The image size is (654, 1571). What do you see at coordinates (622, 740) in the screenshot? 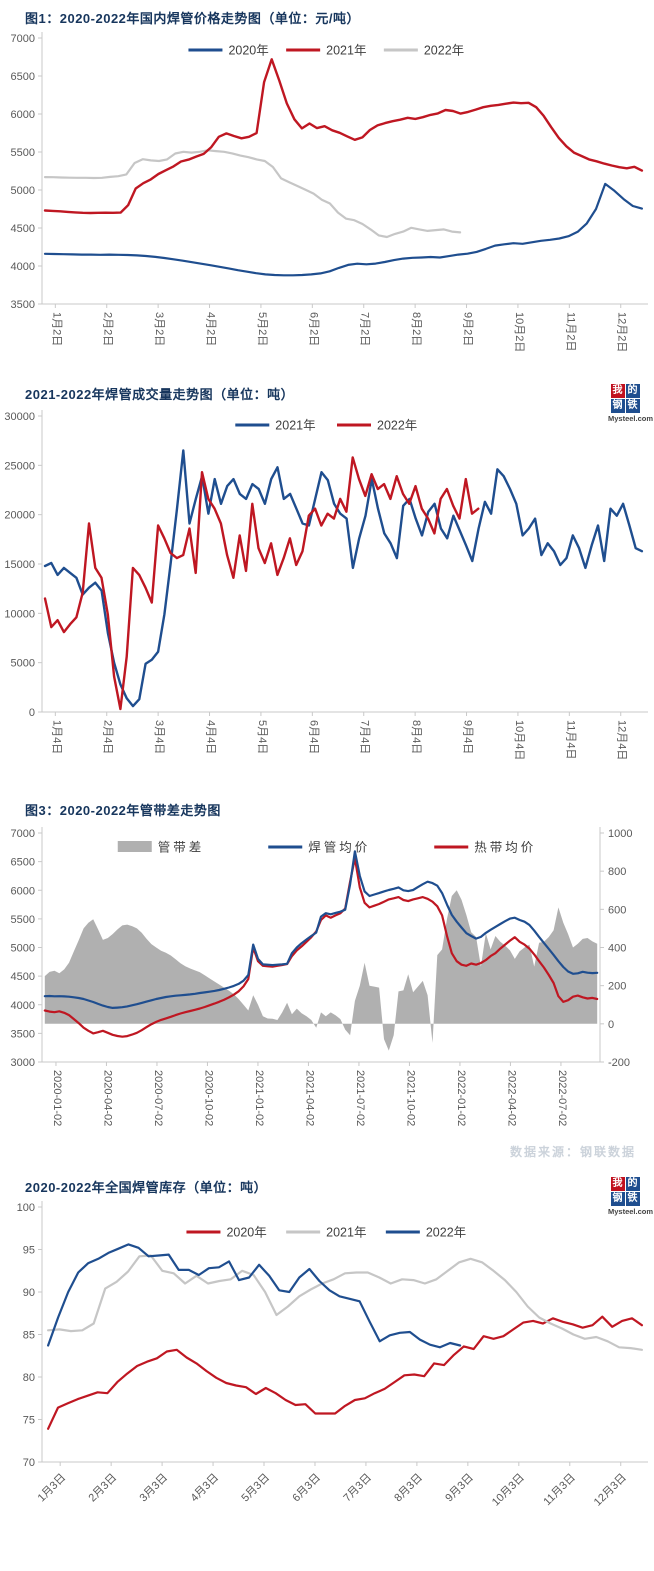
I see `svg-text: 12月4日` at bounding box center [622, 740].